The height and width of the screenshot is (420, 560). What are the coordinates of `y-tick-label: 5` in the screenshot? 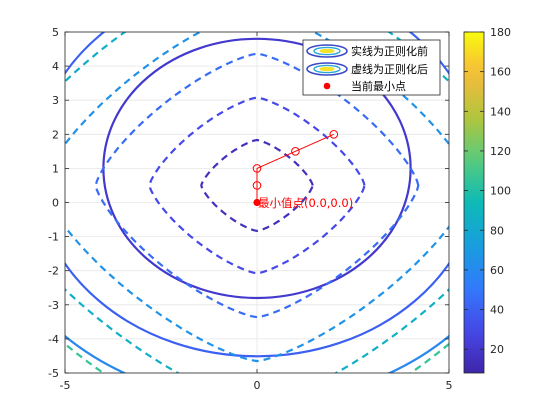 It's located at (55, 32).